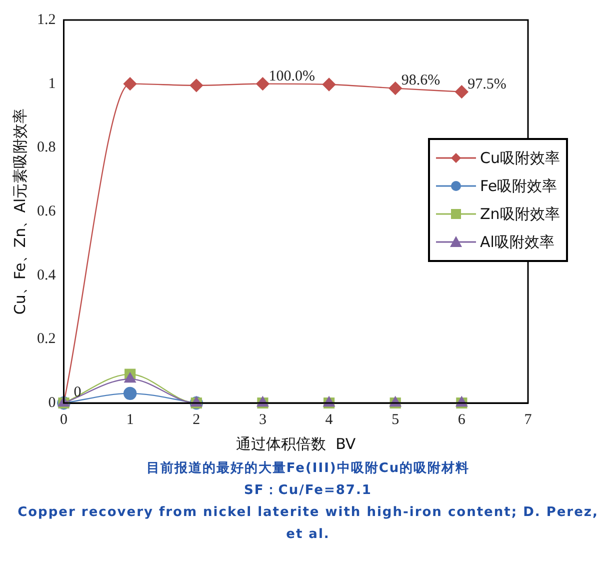  I want to click on x-tick-label: 4, so click(329, 420).